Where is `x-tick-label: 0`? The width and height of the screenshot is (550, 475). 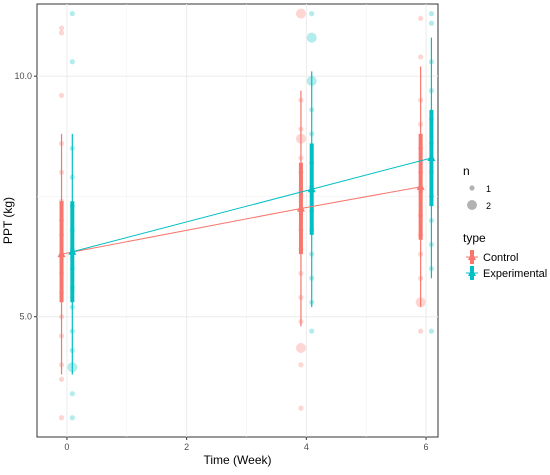 x-tick-label: 0 is located at coordinates (66, 447).